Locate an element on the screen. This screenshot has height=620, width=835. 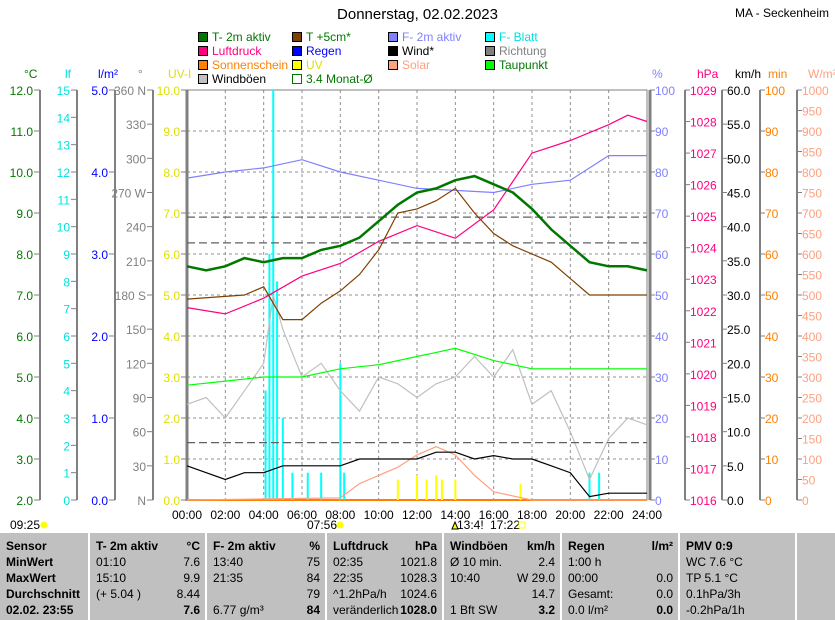
axis-tick-label-pct: 70 is located at coordinates (662, 214).